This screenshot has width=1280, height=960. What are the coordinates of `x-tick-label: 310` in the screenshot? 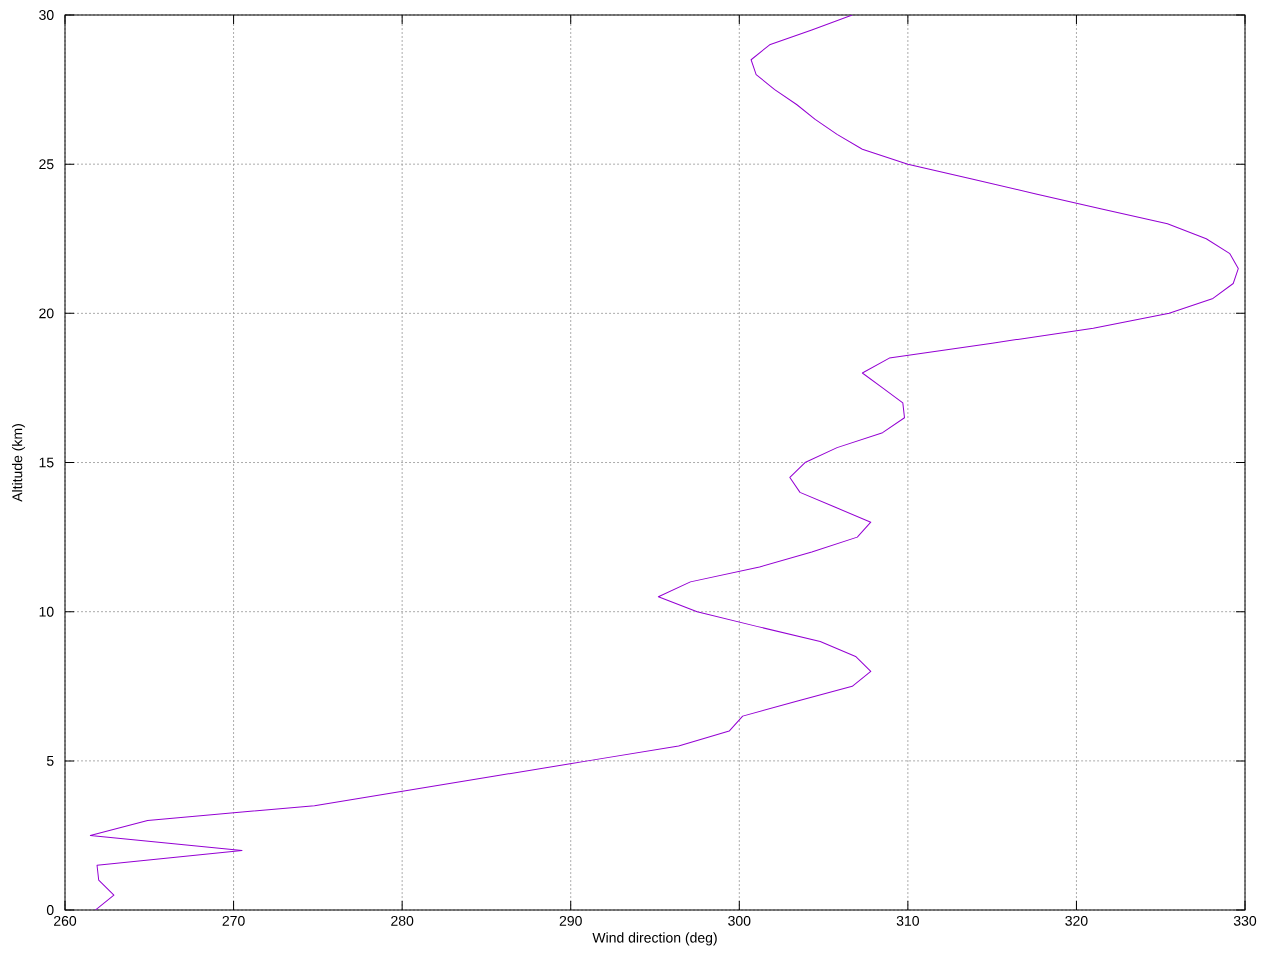 It's located at (908, 920).